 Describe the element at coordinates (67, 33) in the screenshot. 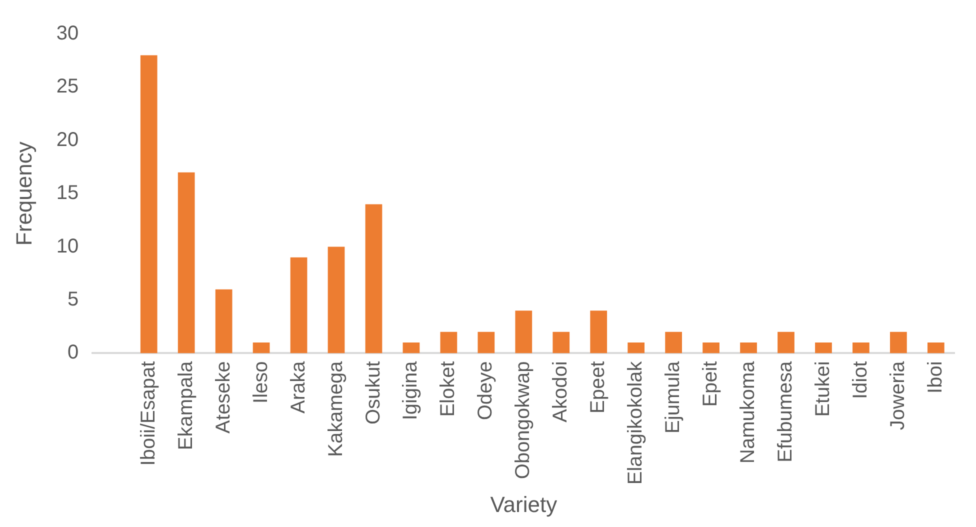

I see `y-tick-label: 30` at that location.